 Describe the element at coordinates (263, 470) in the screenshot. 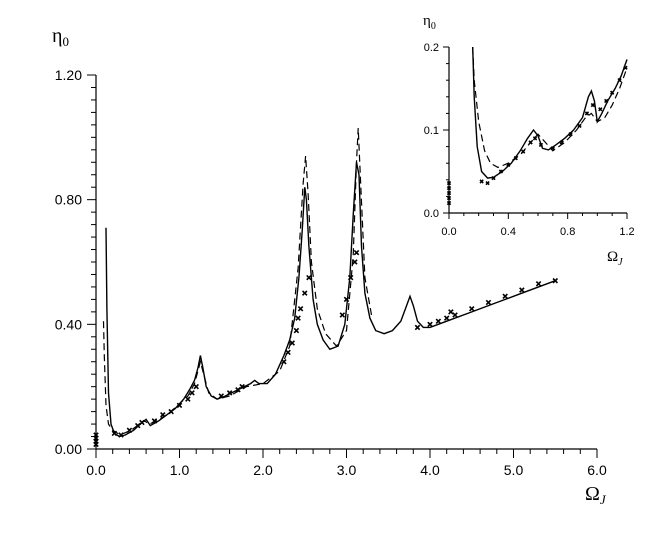

I see `main-x-tick-label: 2.0` at that location.